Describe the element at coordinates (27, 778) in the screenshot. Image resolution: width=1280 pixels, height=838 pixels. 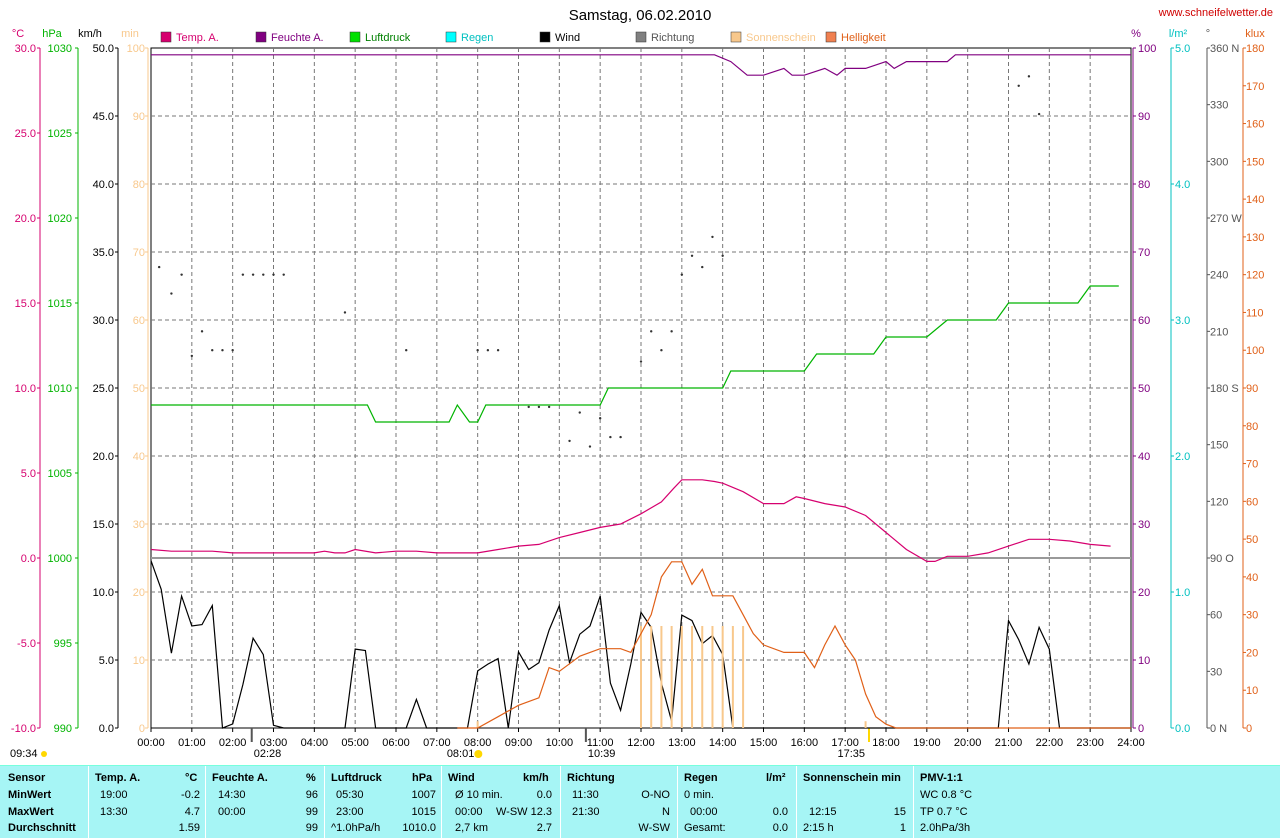
I see `row-label-sensor: Sensor` at that location.